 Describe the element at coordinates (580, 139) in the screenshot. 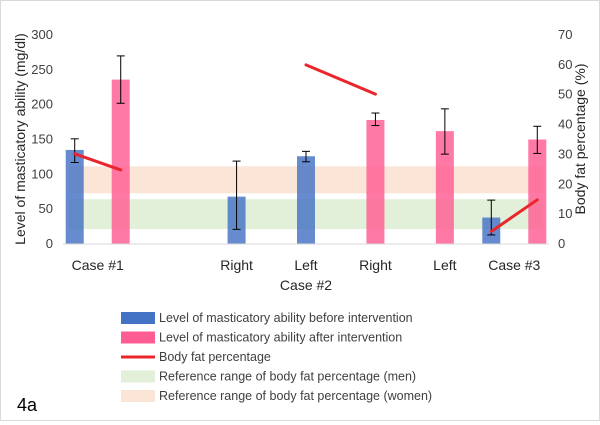

I see `y-right-axis-title: Body fat percentage (%)` at that location.